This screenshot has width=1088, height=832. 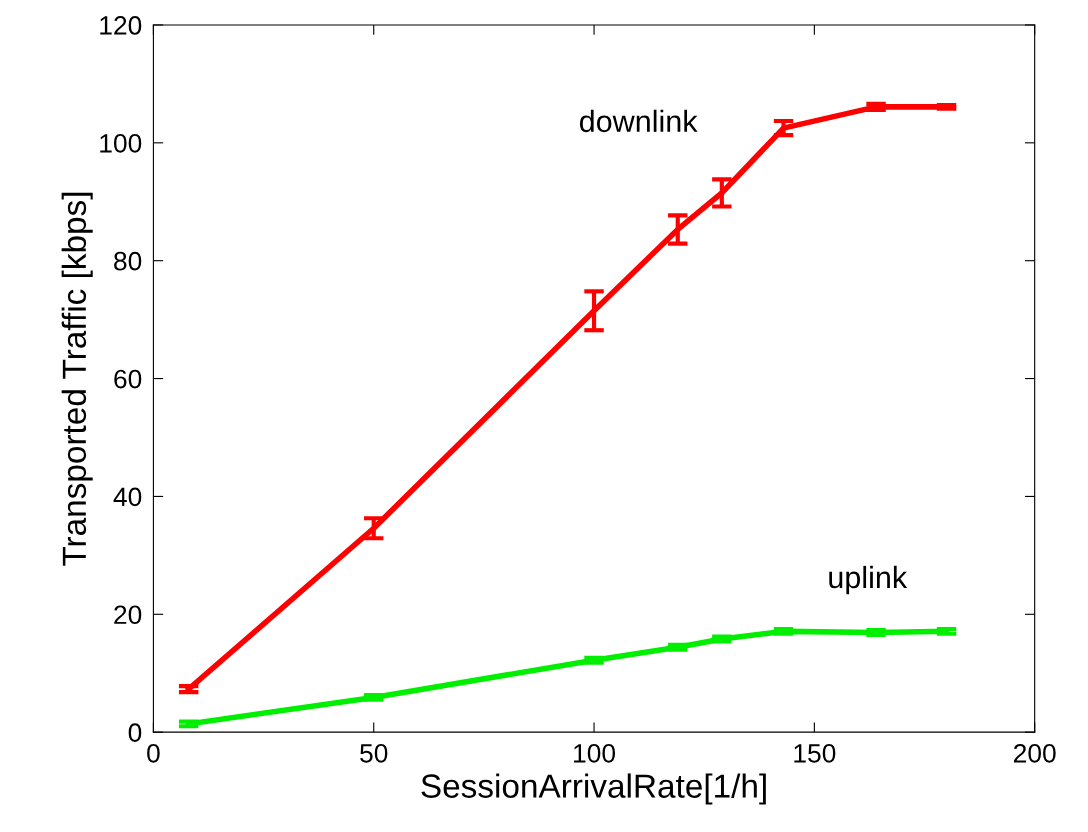 What do you see at coordinates (1035, 753) in the screenshot?
I see `x-tick-label: 200` at bounding box center [1035, 753].